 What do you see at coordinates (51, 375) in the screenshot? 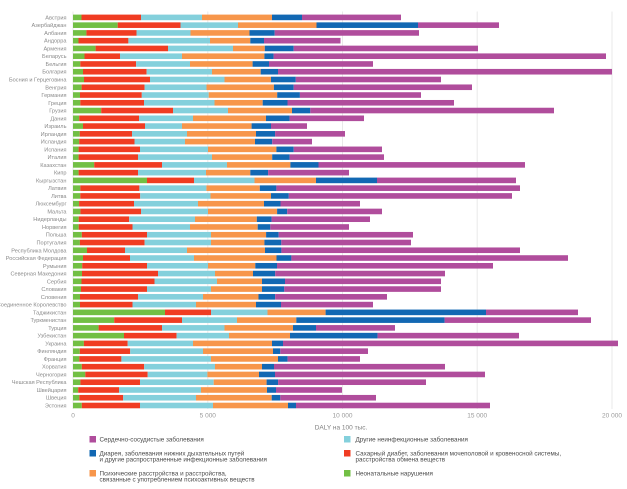
I see `svg-text: Черногория` at bounding box center [51, 375].